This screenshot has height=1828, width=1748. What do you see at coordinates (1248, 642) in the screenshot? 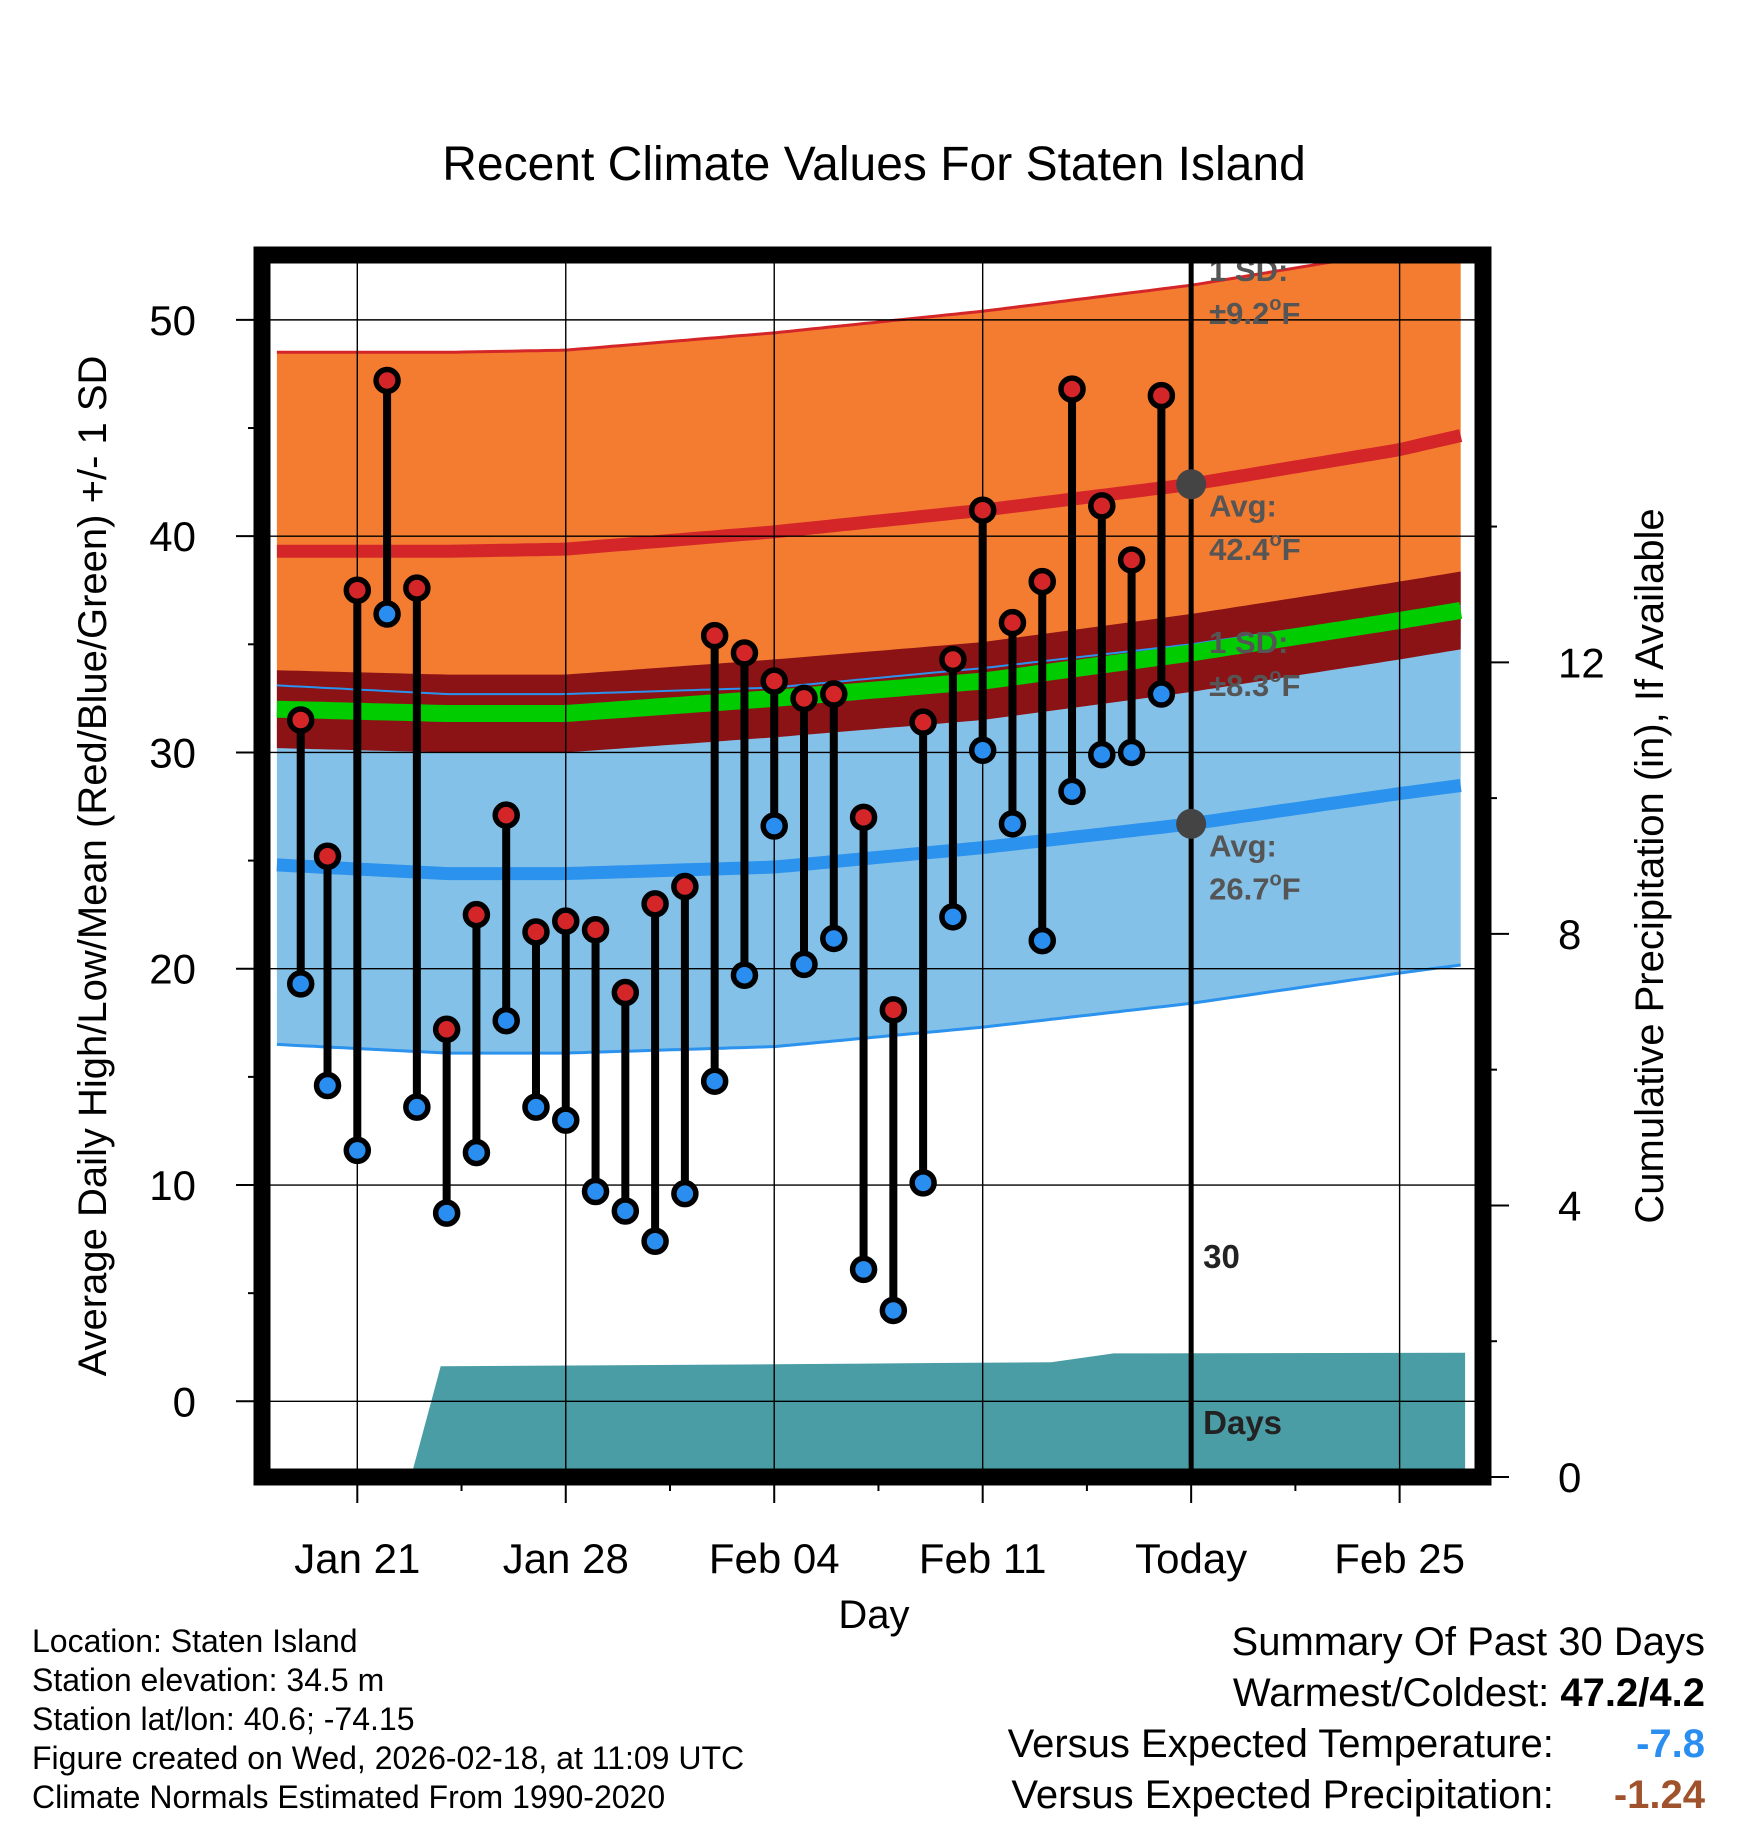
I see `low-sd-label-value: 1 SD:` at bounding box center [1248, 642].